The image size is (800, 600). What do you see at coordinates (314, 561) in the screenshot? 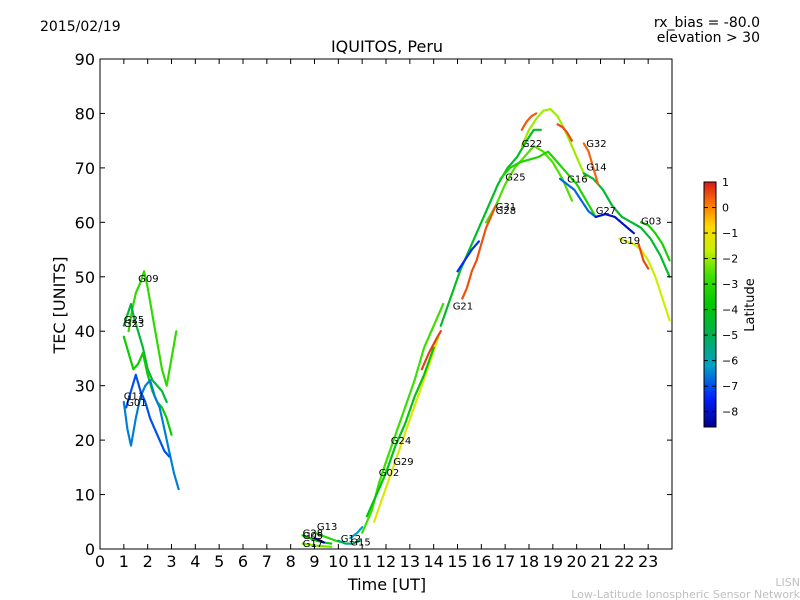
I see `x-tick-label-9: 9` at bounding box center [314, 561].